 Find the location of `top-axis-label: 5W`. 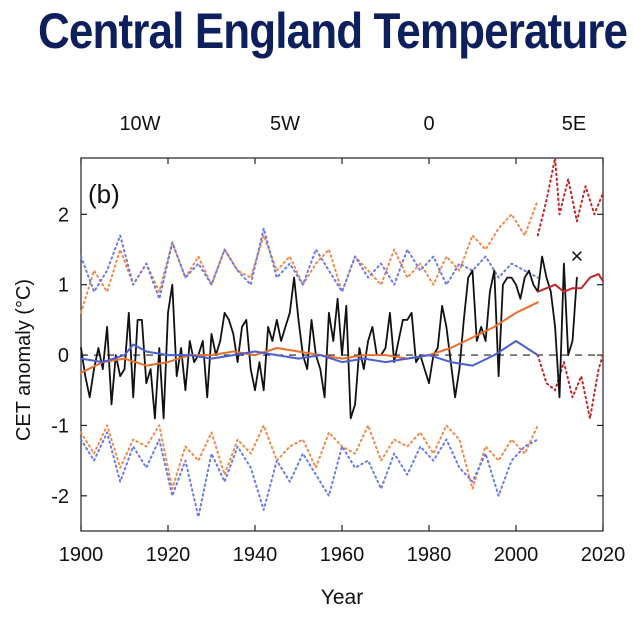

top-axis-label: 5W is located at coordinates (285, 124).